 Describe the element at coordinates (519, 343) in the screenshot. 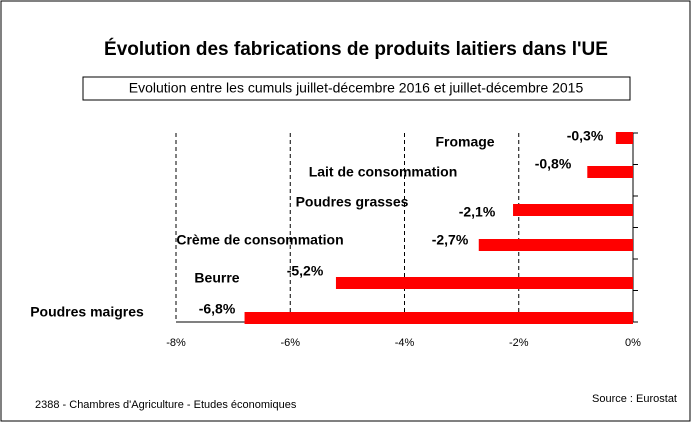

I see `x-tick-label: -2%` at that location.